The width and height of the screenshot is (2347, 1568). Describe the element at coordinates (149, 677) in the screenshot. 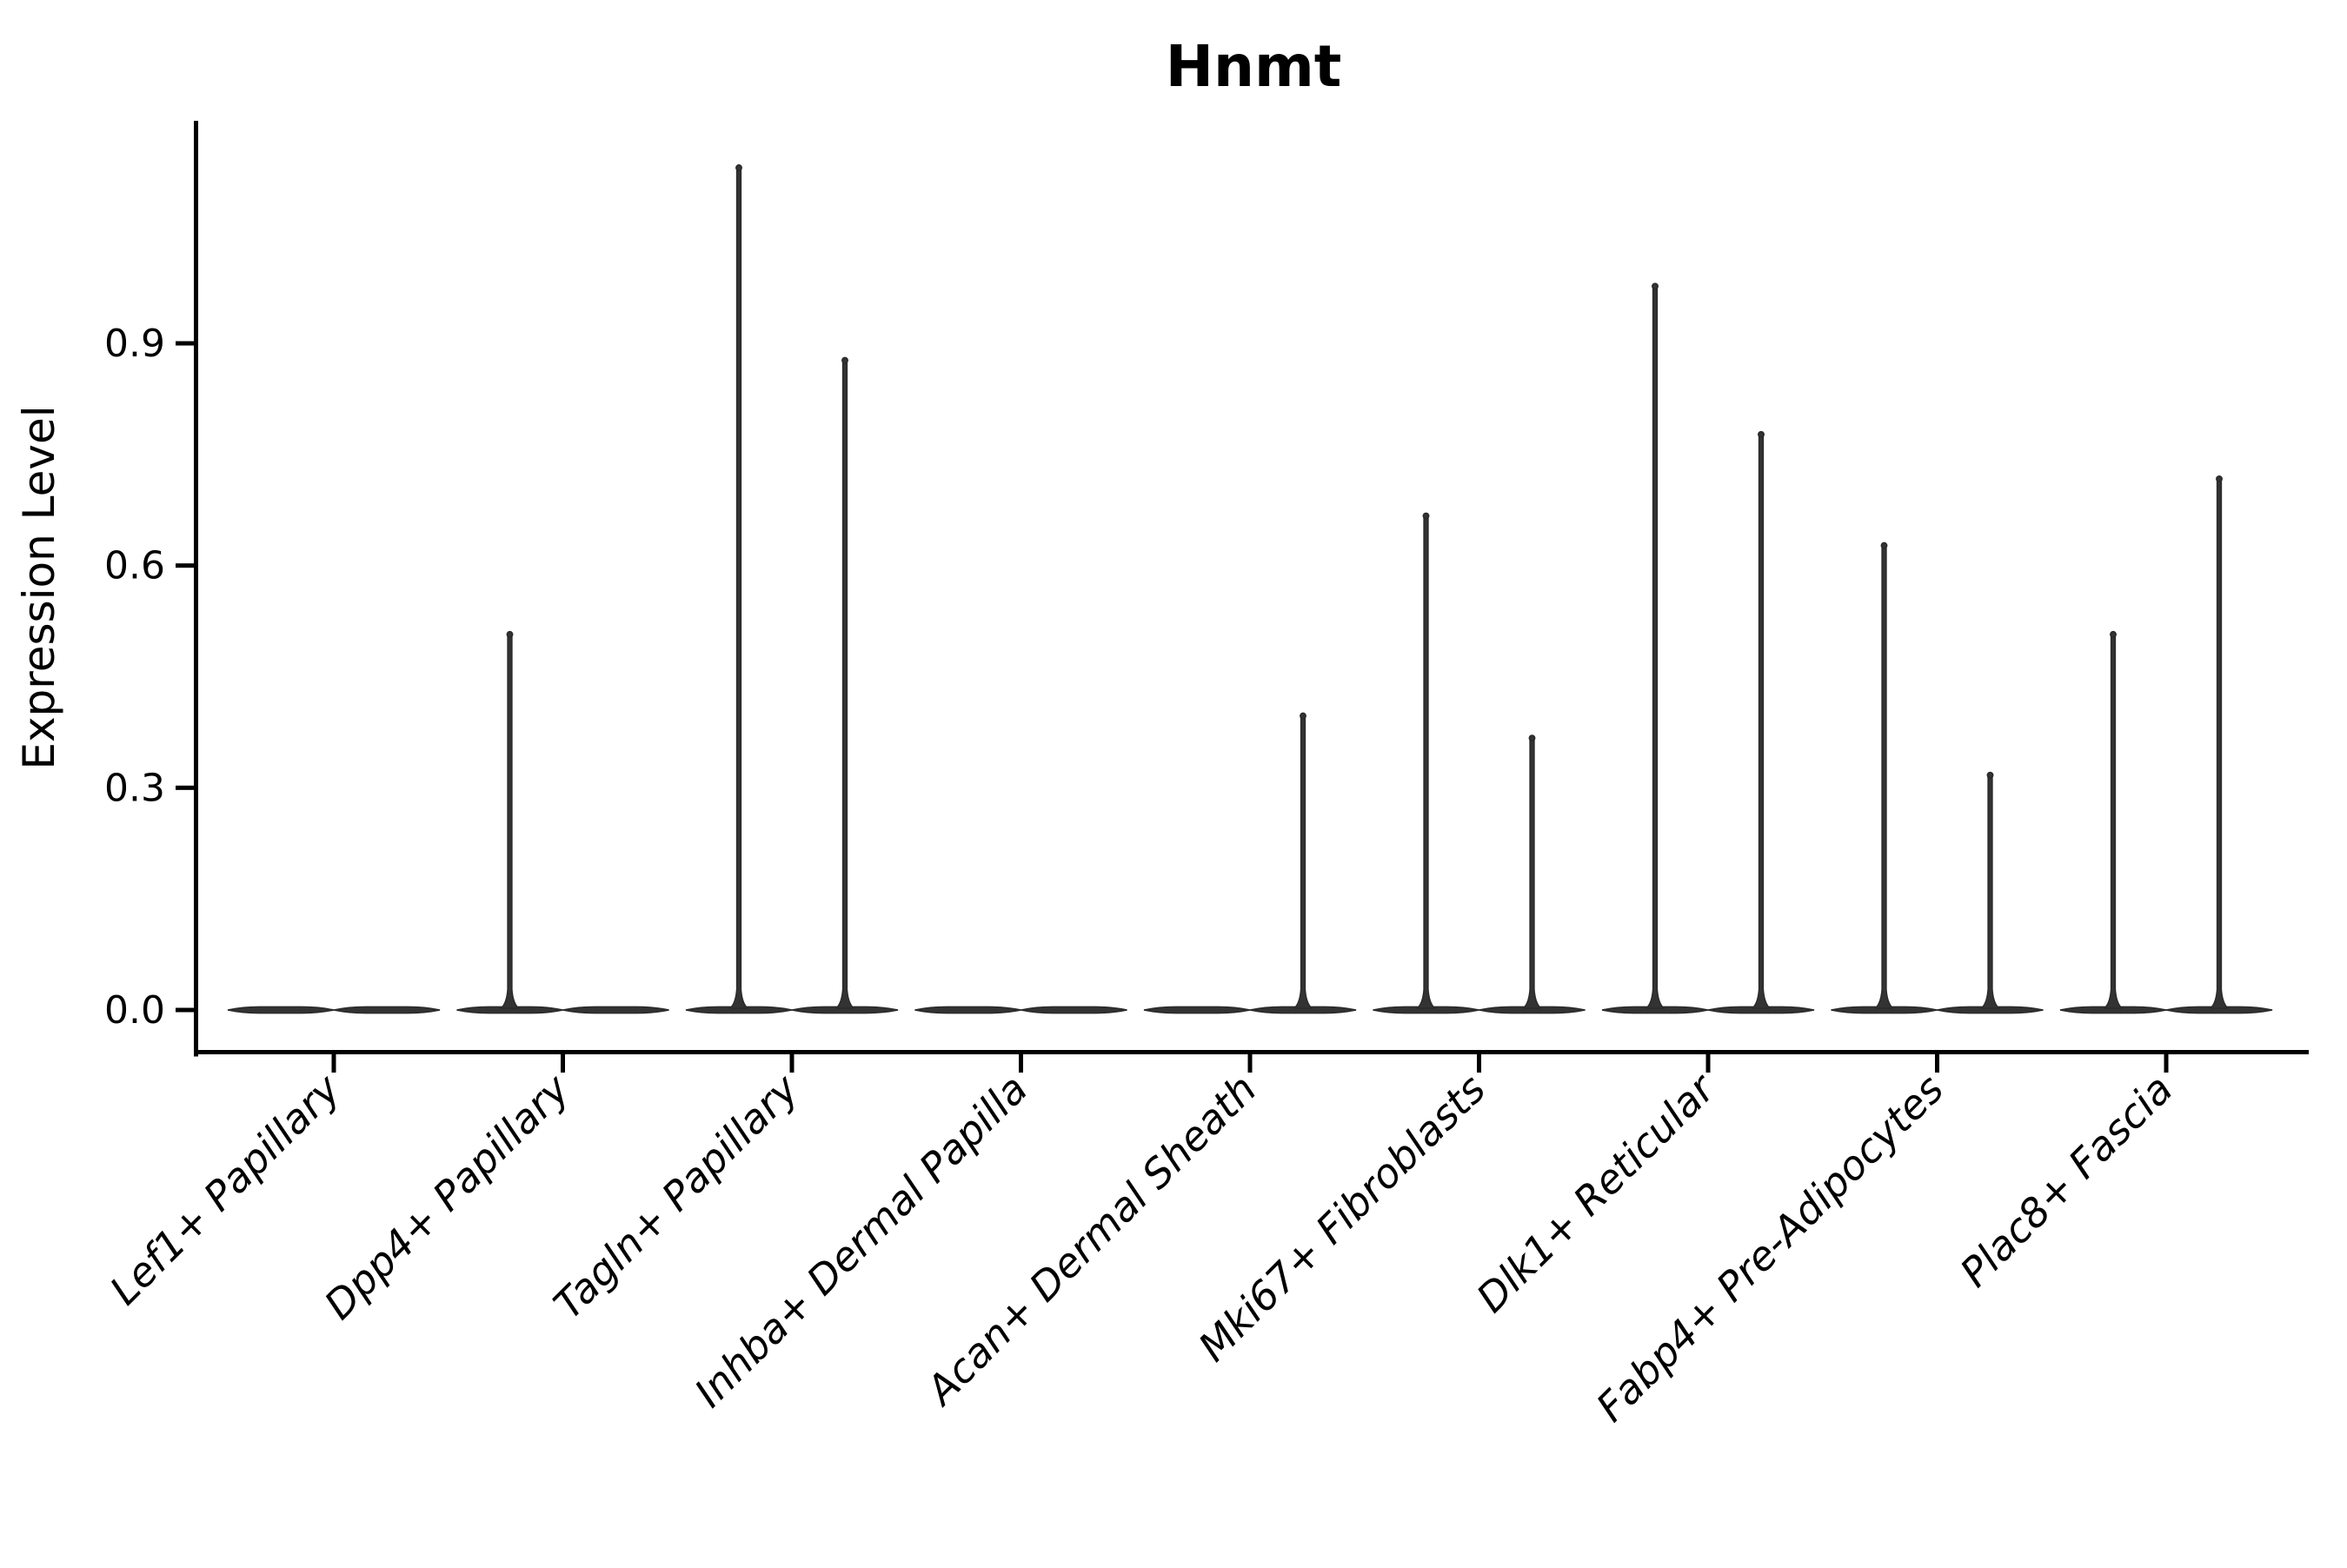

I see `y-axis: 0.0 0.3 0.6 0.9` at that location.